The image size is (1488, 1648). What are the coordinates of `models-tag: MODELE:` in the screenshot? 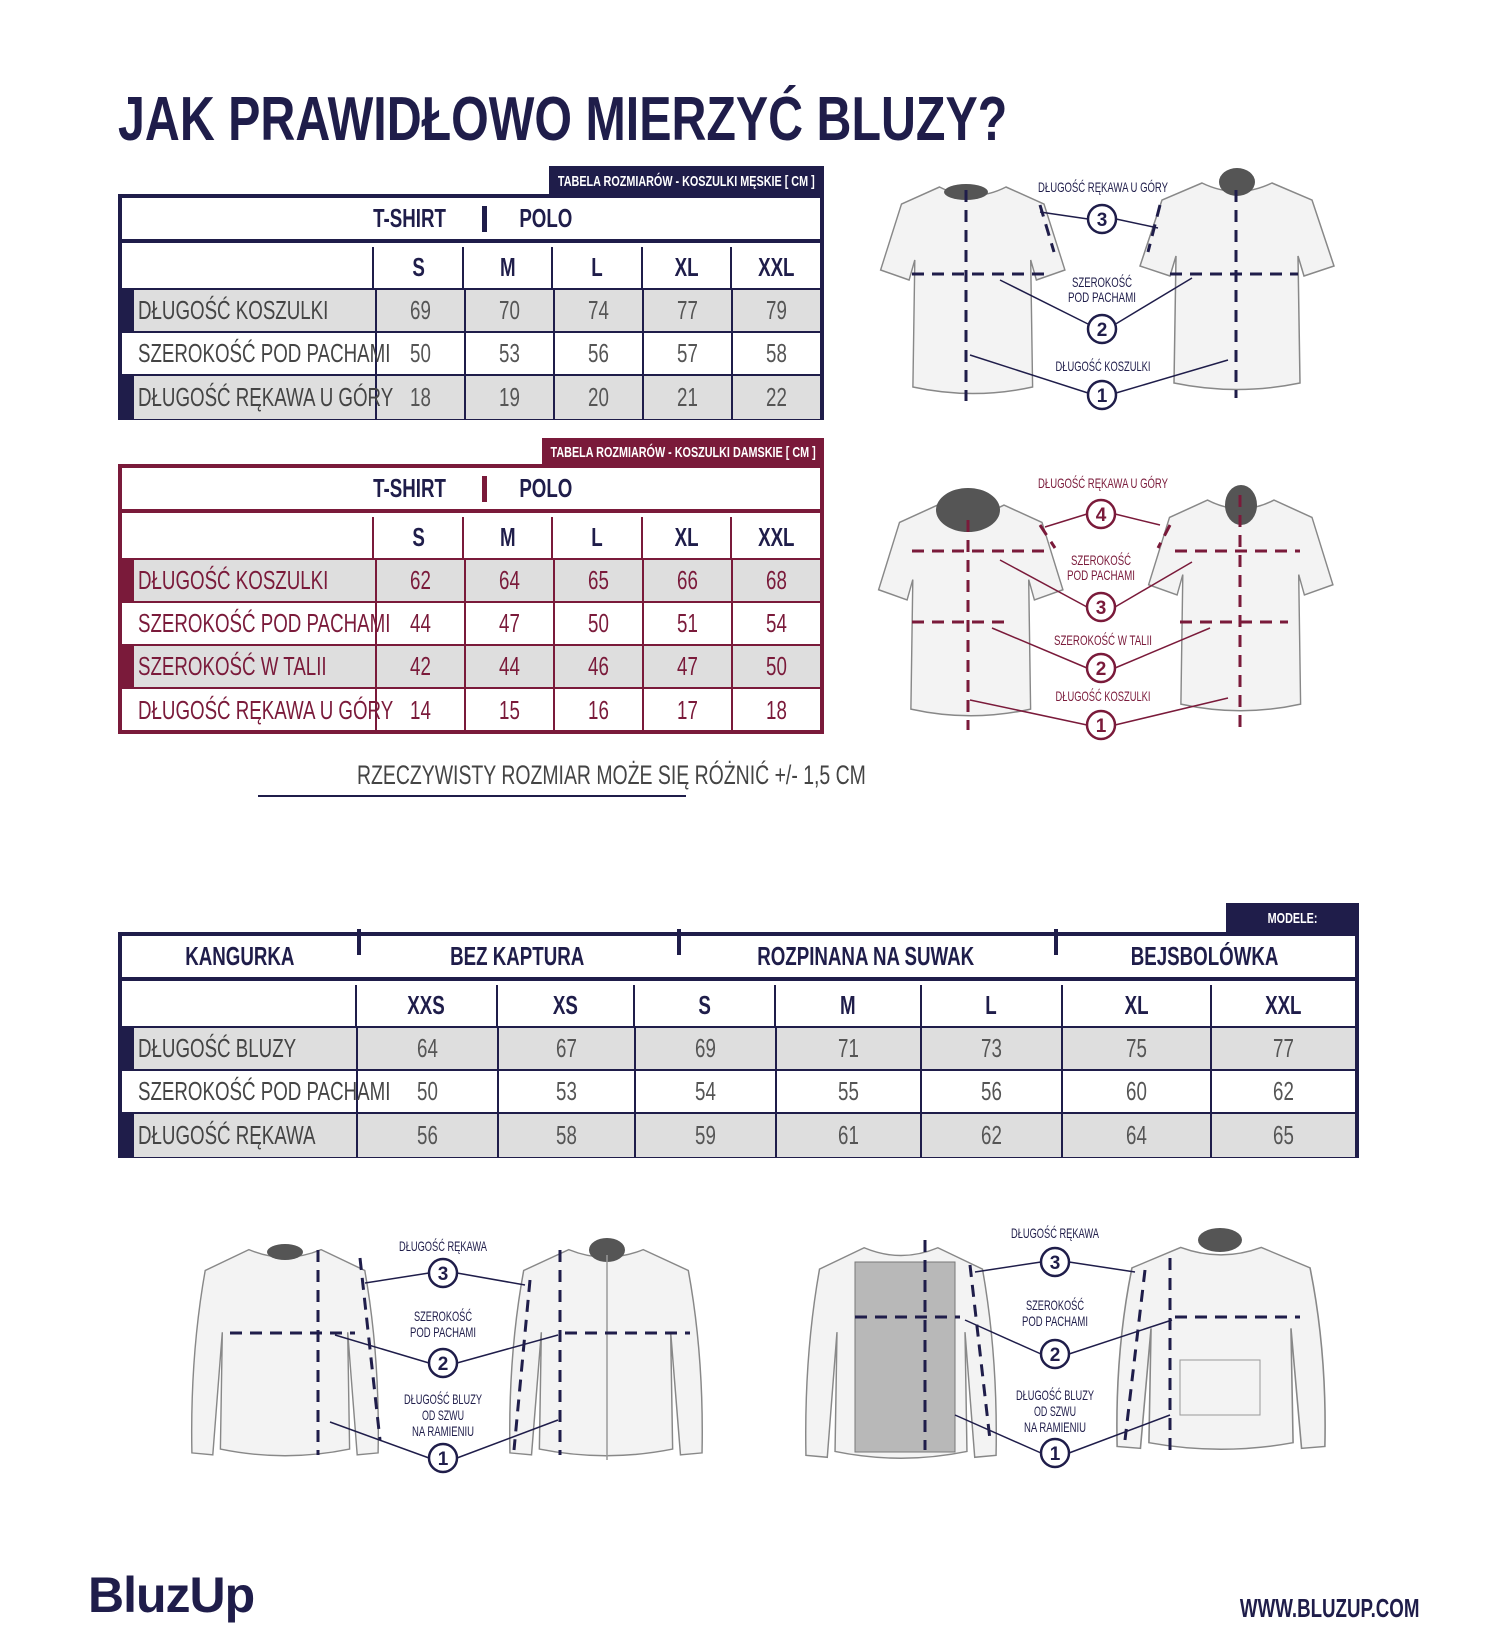 It's located at (1292, 918).